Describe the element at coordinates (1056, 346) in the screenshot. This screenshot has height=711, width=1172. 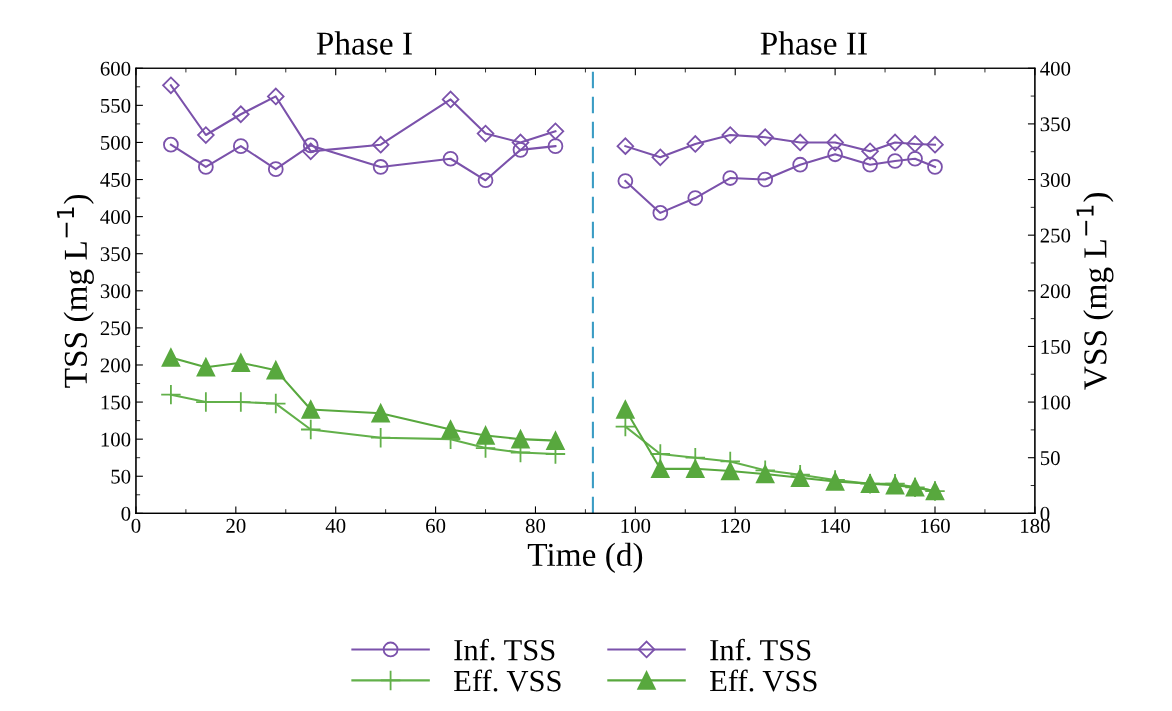
I see `y2-tick-label: 150` at that location.